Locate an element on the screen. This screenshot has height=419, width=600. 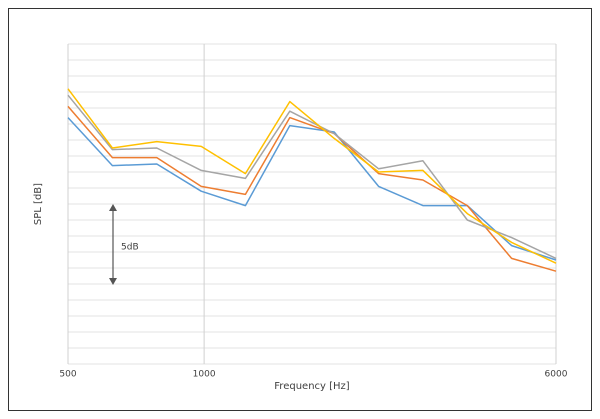
x-tick-label: 6000 is located at coordinates (556, 375).